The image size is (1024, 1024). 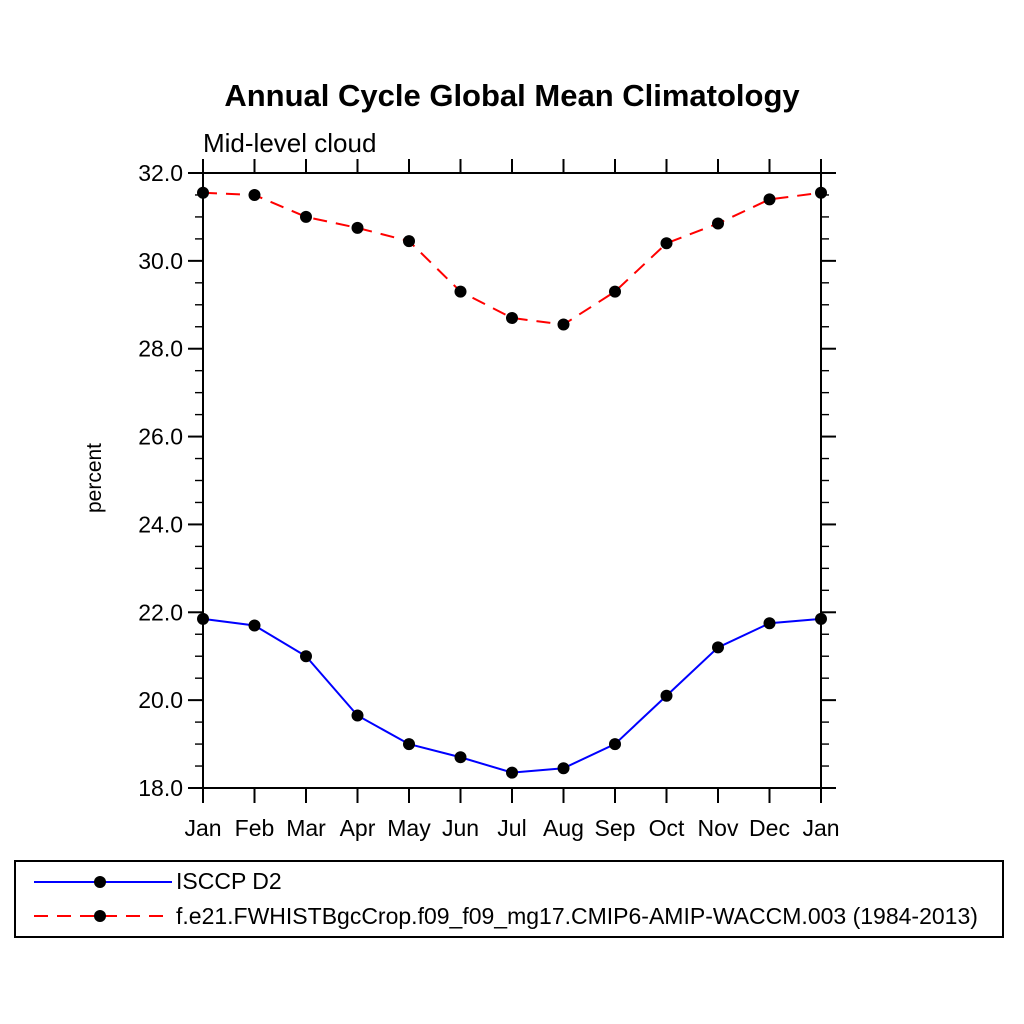 I want to click on y-tick-label: 30.0, so click(x=160, y=261).